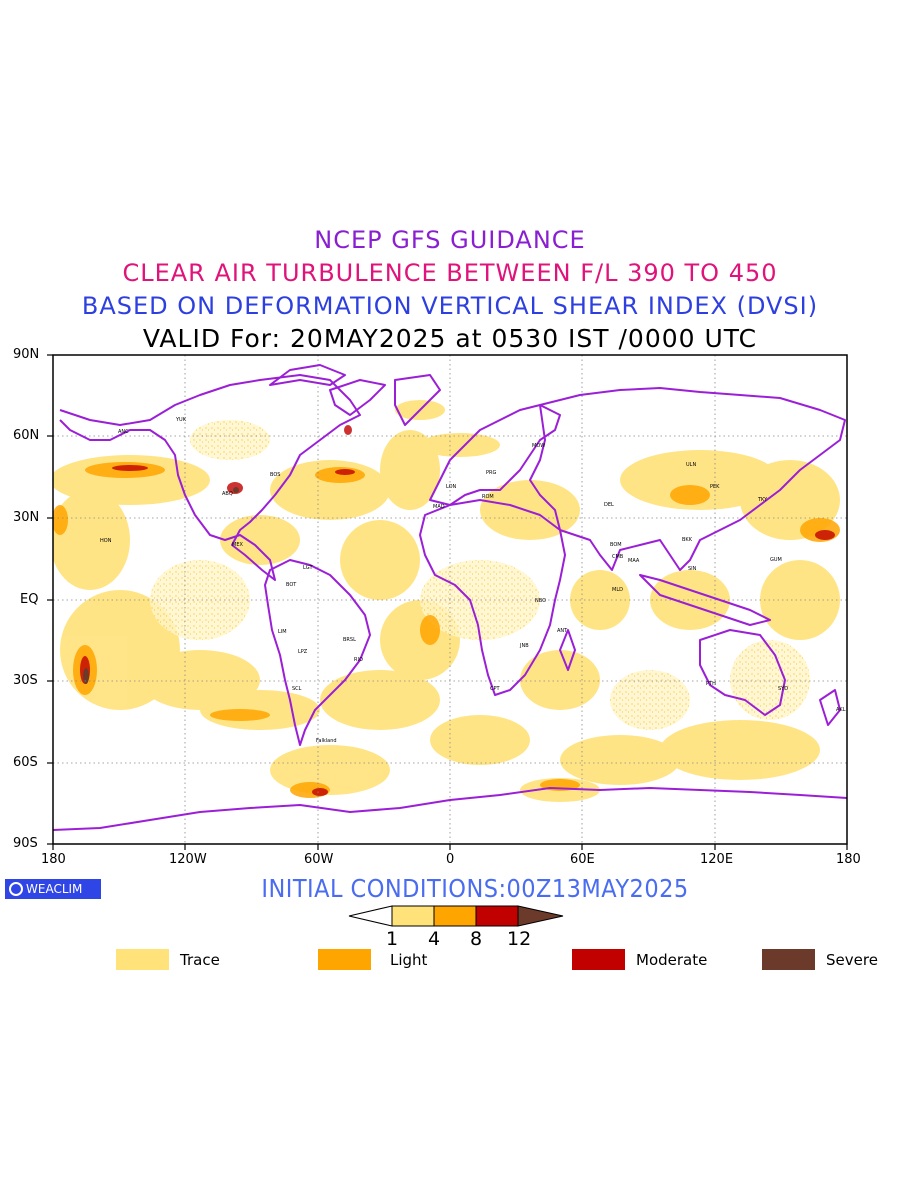 The height and width of the screenshot is (1200, 900). Describe the element at coordinates (450, 859) in the screenshot. I see `lon-label: 0` at that location.